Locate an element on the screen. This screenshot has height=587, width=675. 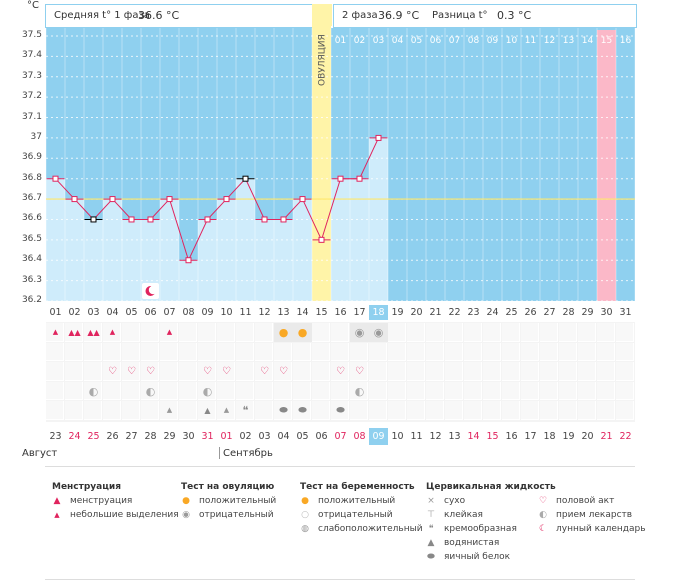
x-tick-day-08: 08 is located at coordinates (188, 312).